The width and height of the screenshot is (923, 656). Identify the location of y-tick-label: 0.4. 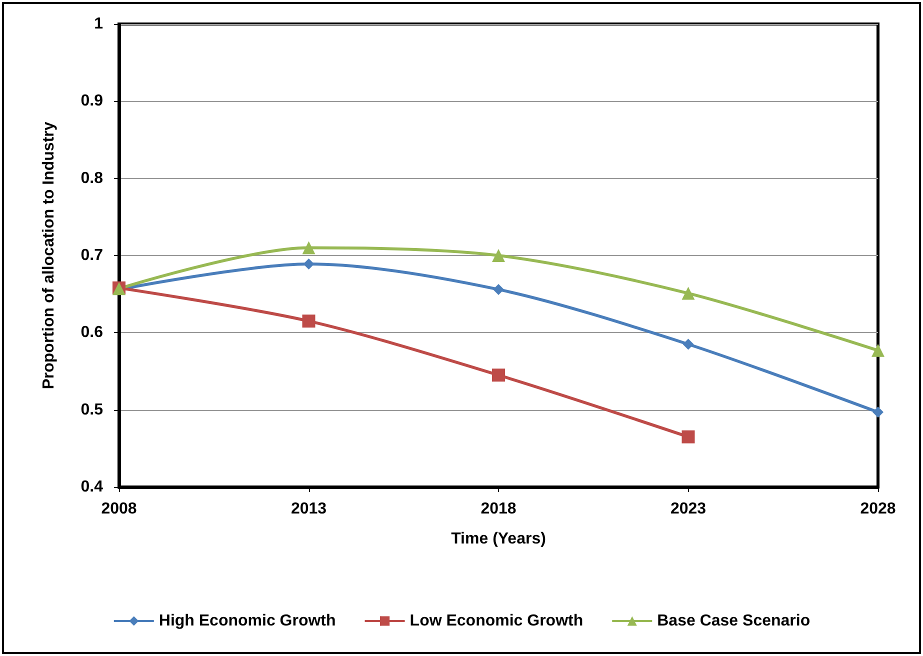
(92, 487).